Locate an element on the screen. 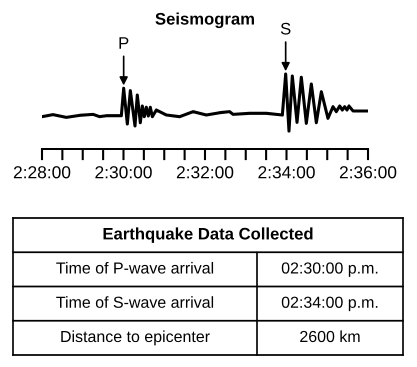  annotation: S is located at coordinates (285, 28).